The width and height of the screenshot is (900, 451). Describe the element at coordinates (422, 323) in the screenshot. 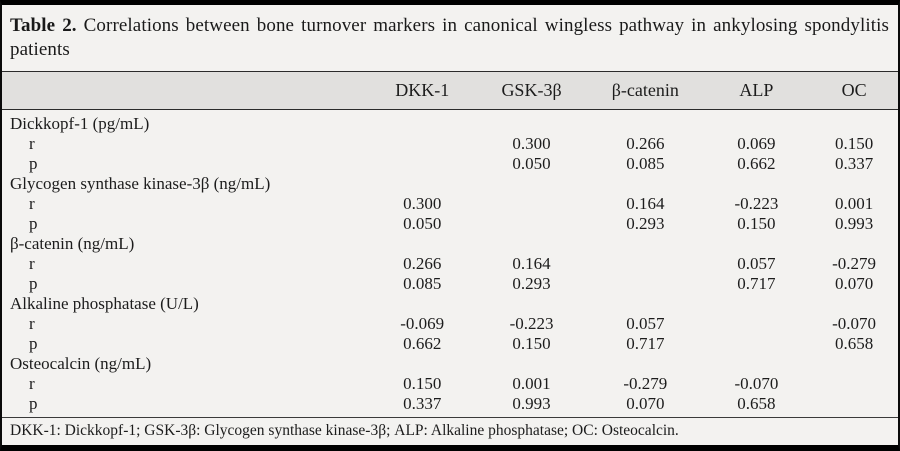

I see `r-value: -0.069` at that location.